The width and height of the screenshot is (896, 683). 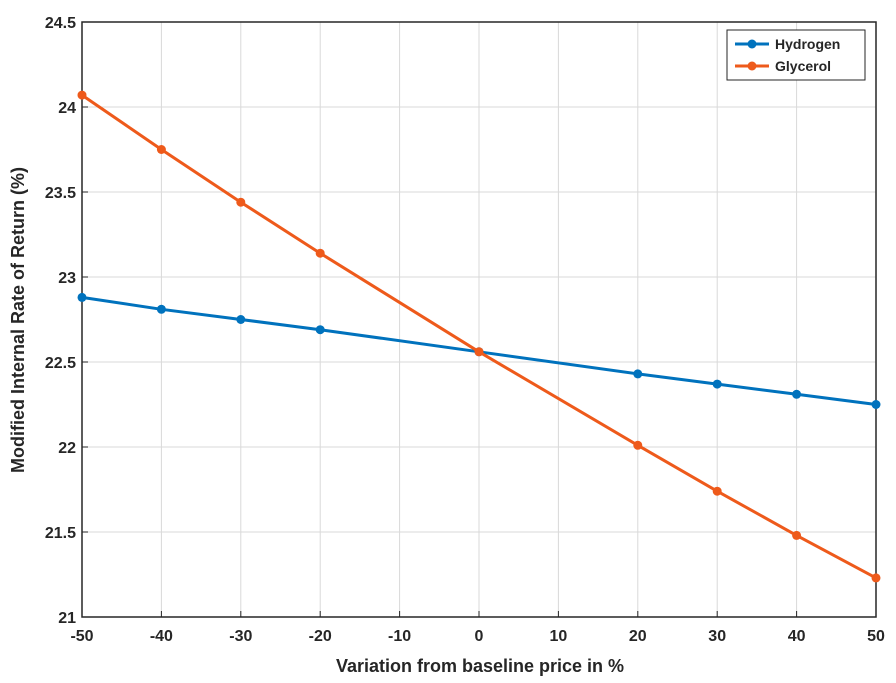 I want to click on legend-item: Hydrogen, so click(x=787, y=44).